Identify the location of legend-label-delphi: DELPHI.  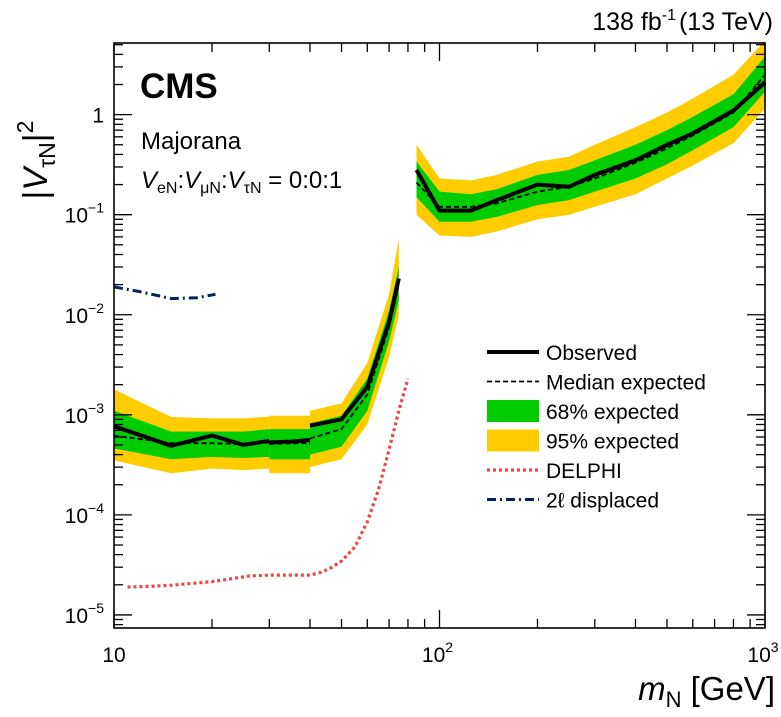
(584, 471).